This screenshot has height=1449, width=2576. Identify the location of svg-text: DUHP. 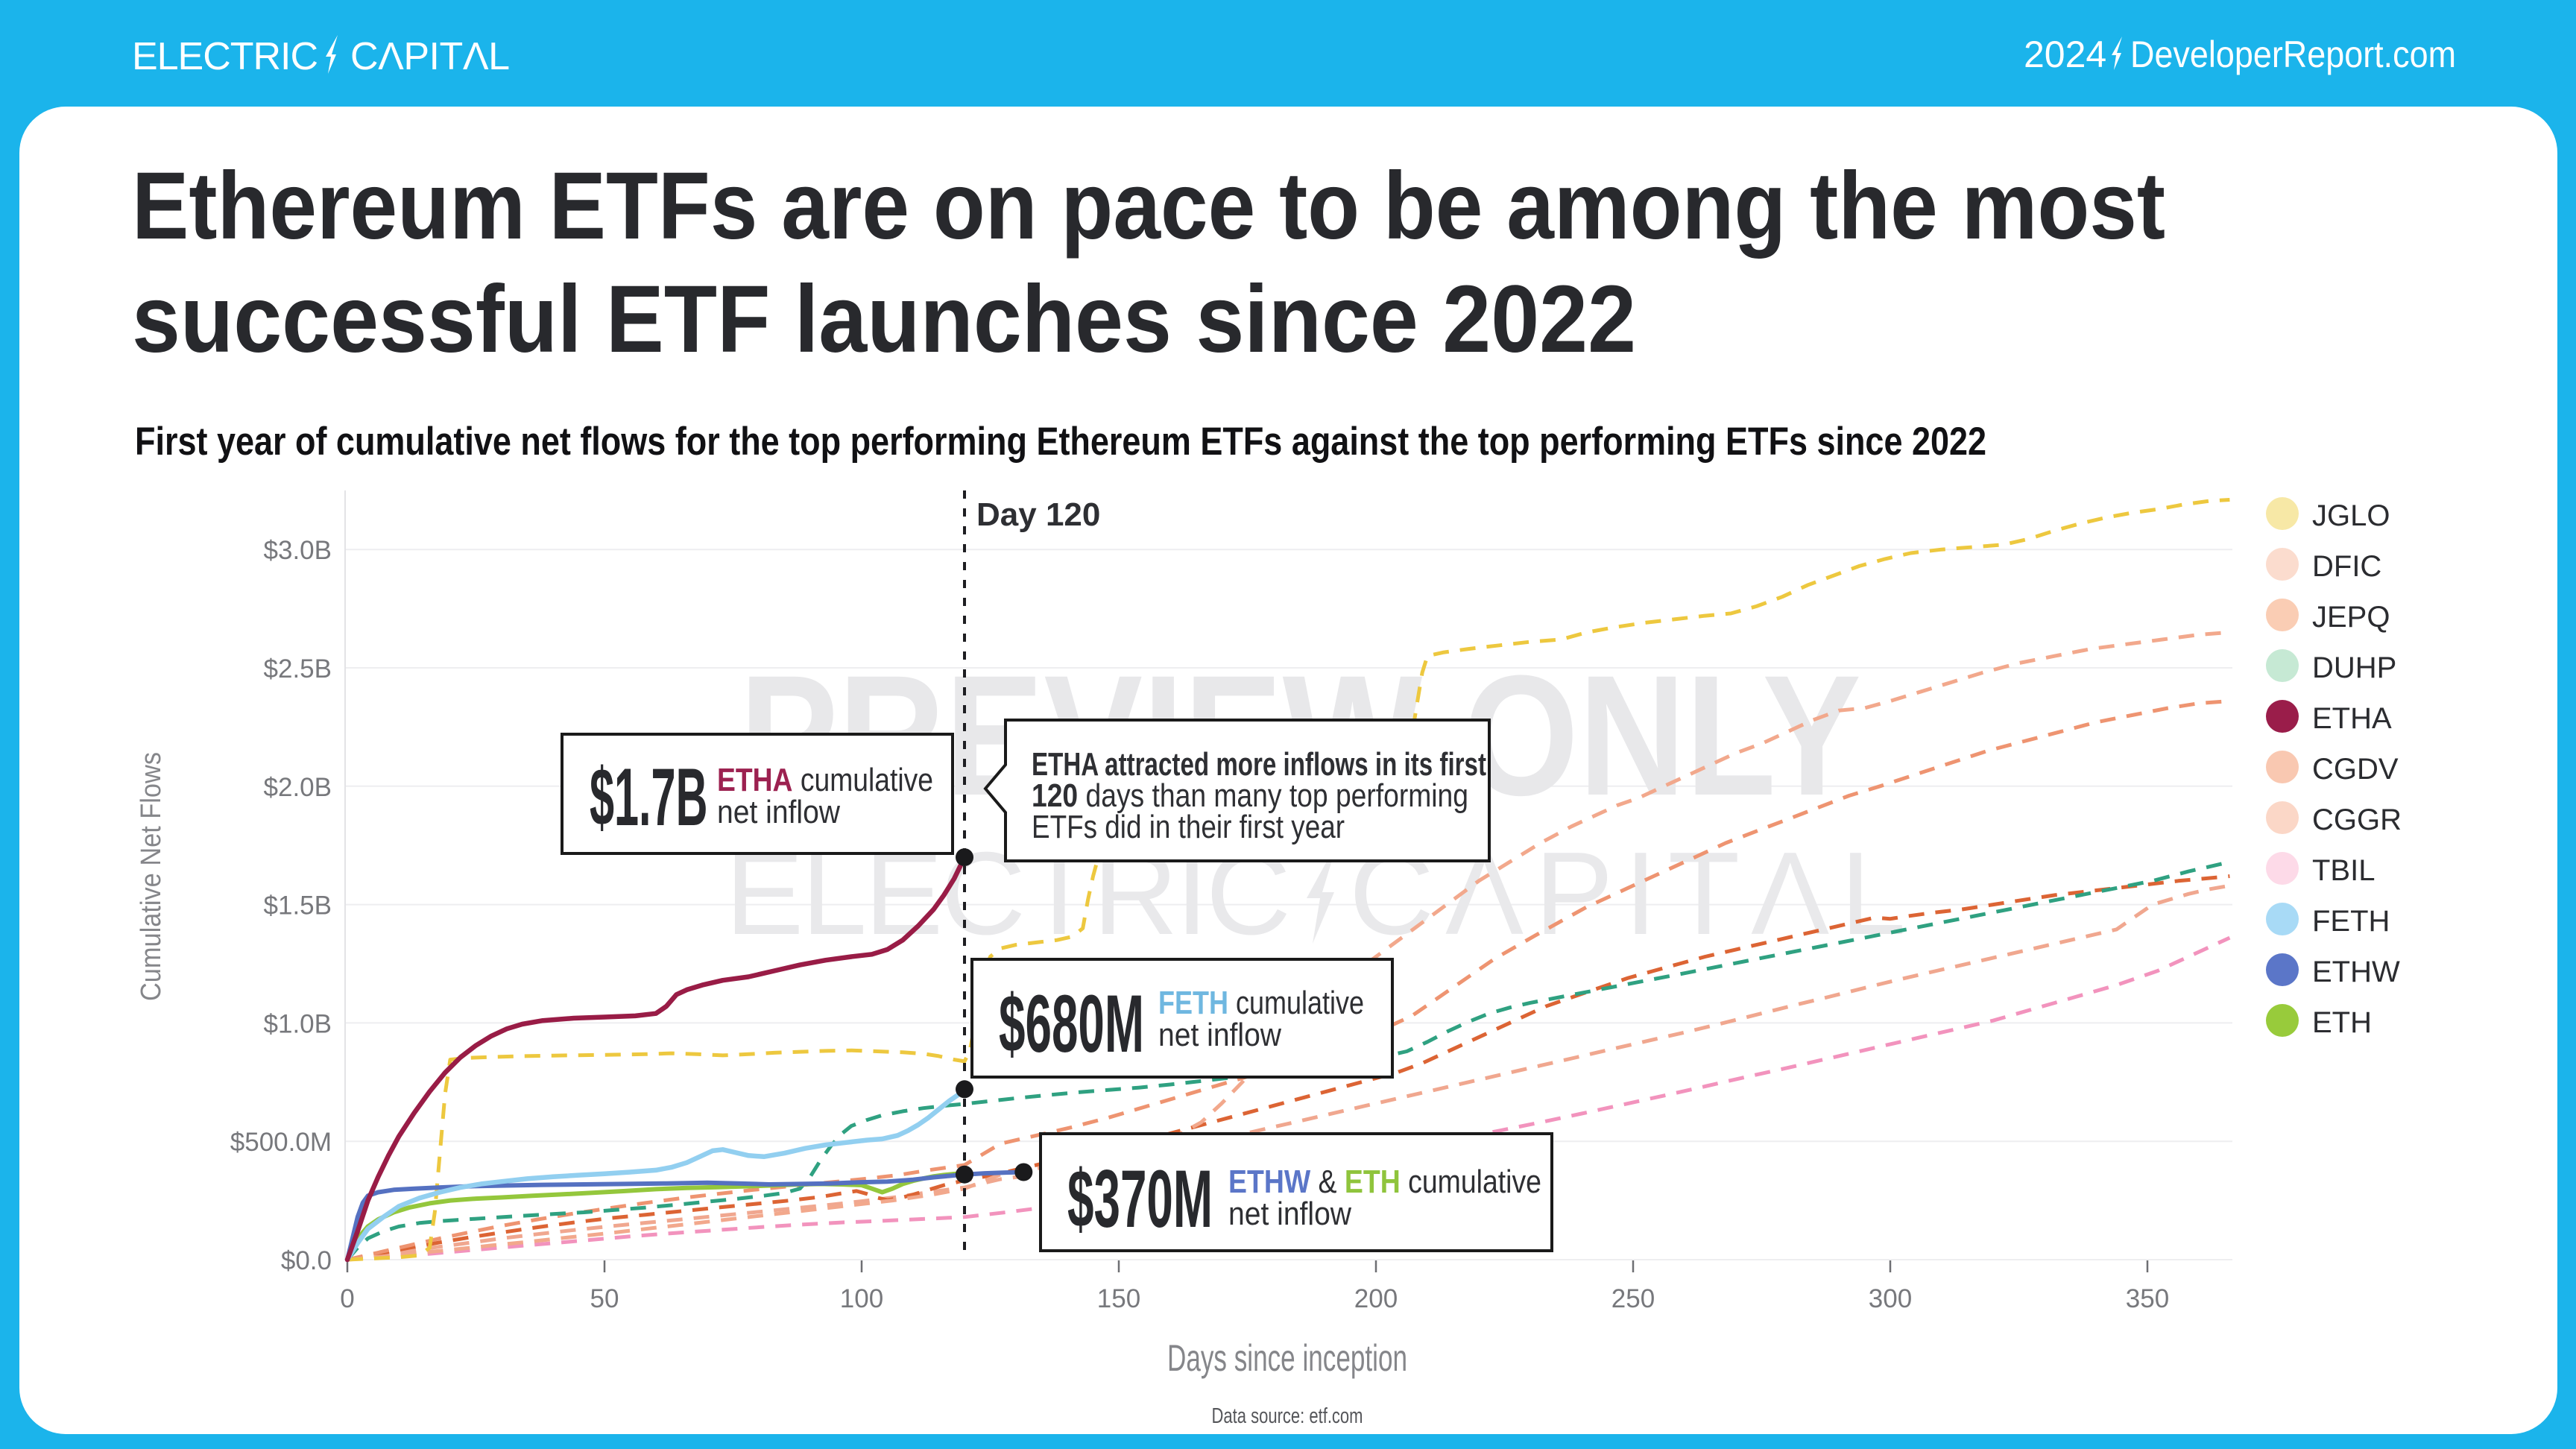
(2354, 667).